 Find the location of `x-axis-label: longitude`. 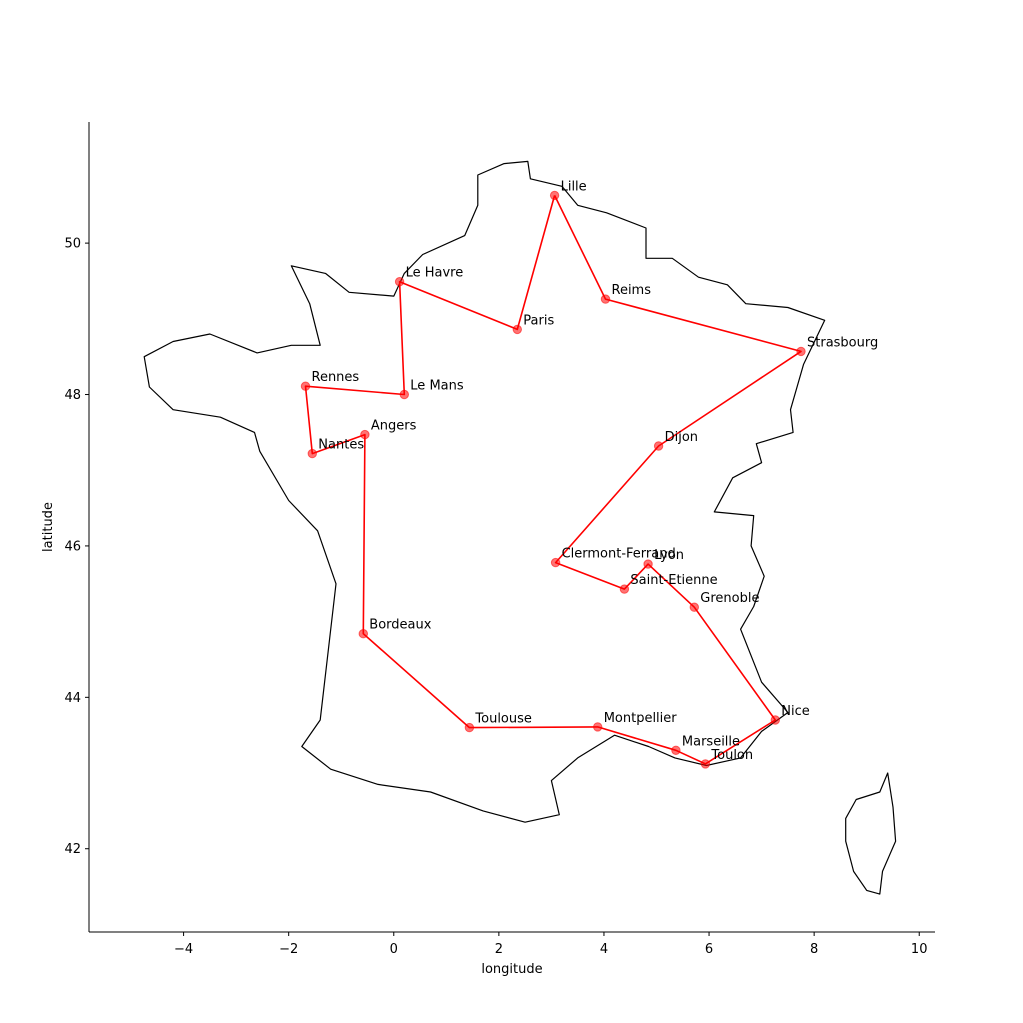

x-axis-label: longitude is located at coordinates (511, 969).